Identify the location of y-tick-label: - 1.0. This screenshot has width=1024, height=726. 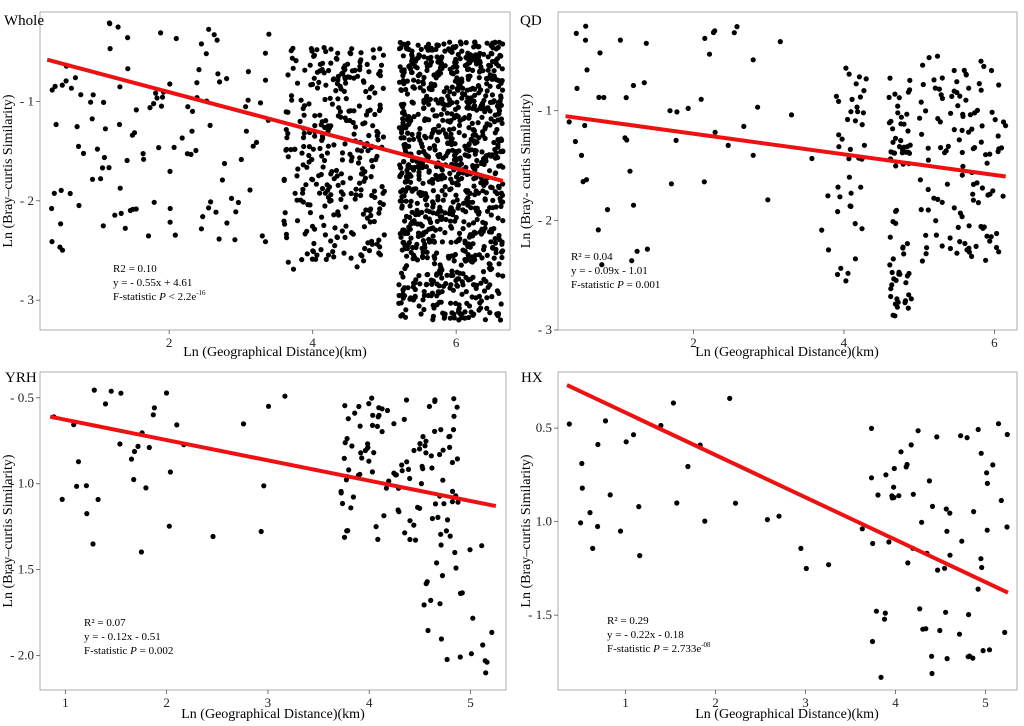
(22, 483).